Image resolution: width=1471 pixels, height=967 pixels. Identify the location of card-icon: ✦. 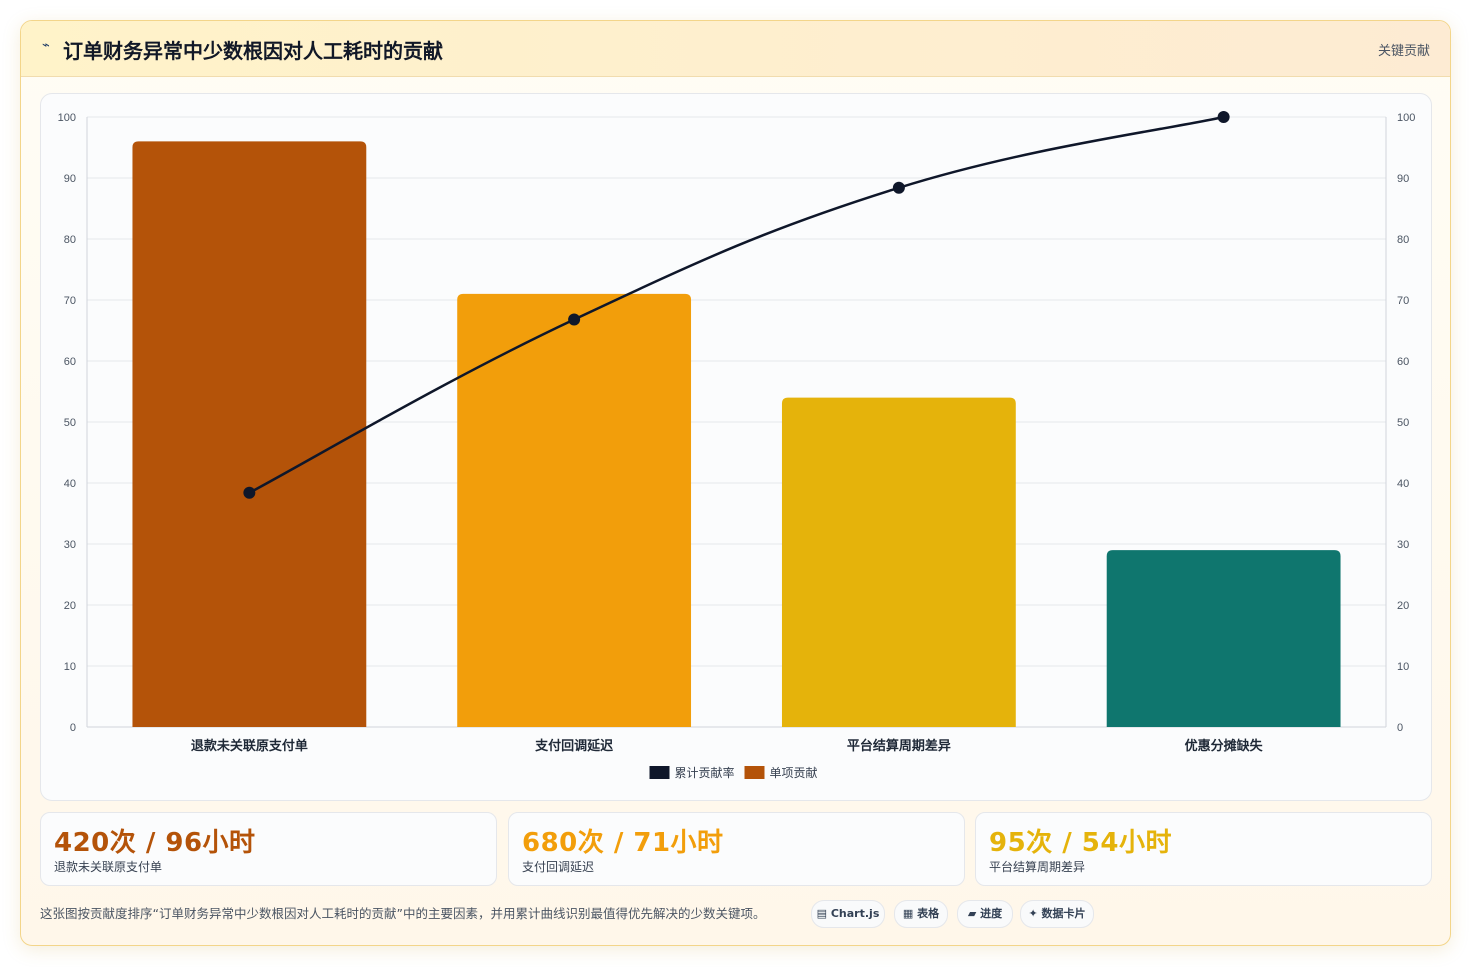
(1033, 913).